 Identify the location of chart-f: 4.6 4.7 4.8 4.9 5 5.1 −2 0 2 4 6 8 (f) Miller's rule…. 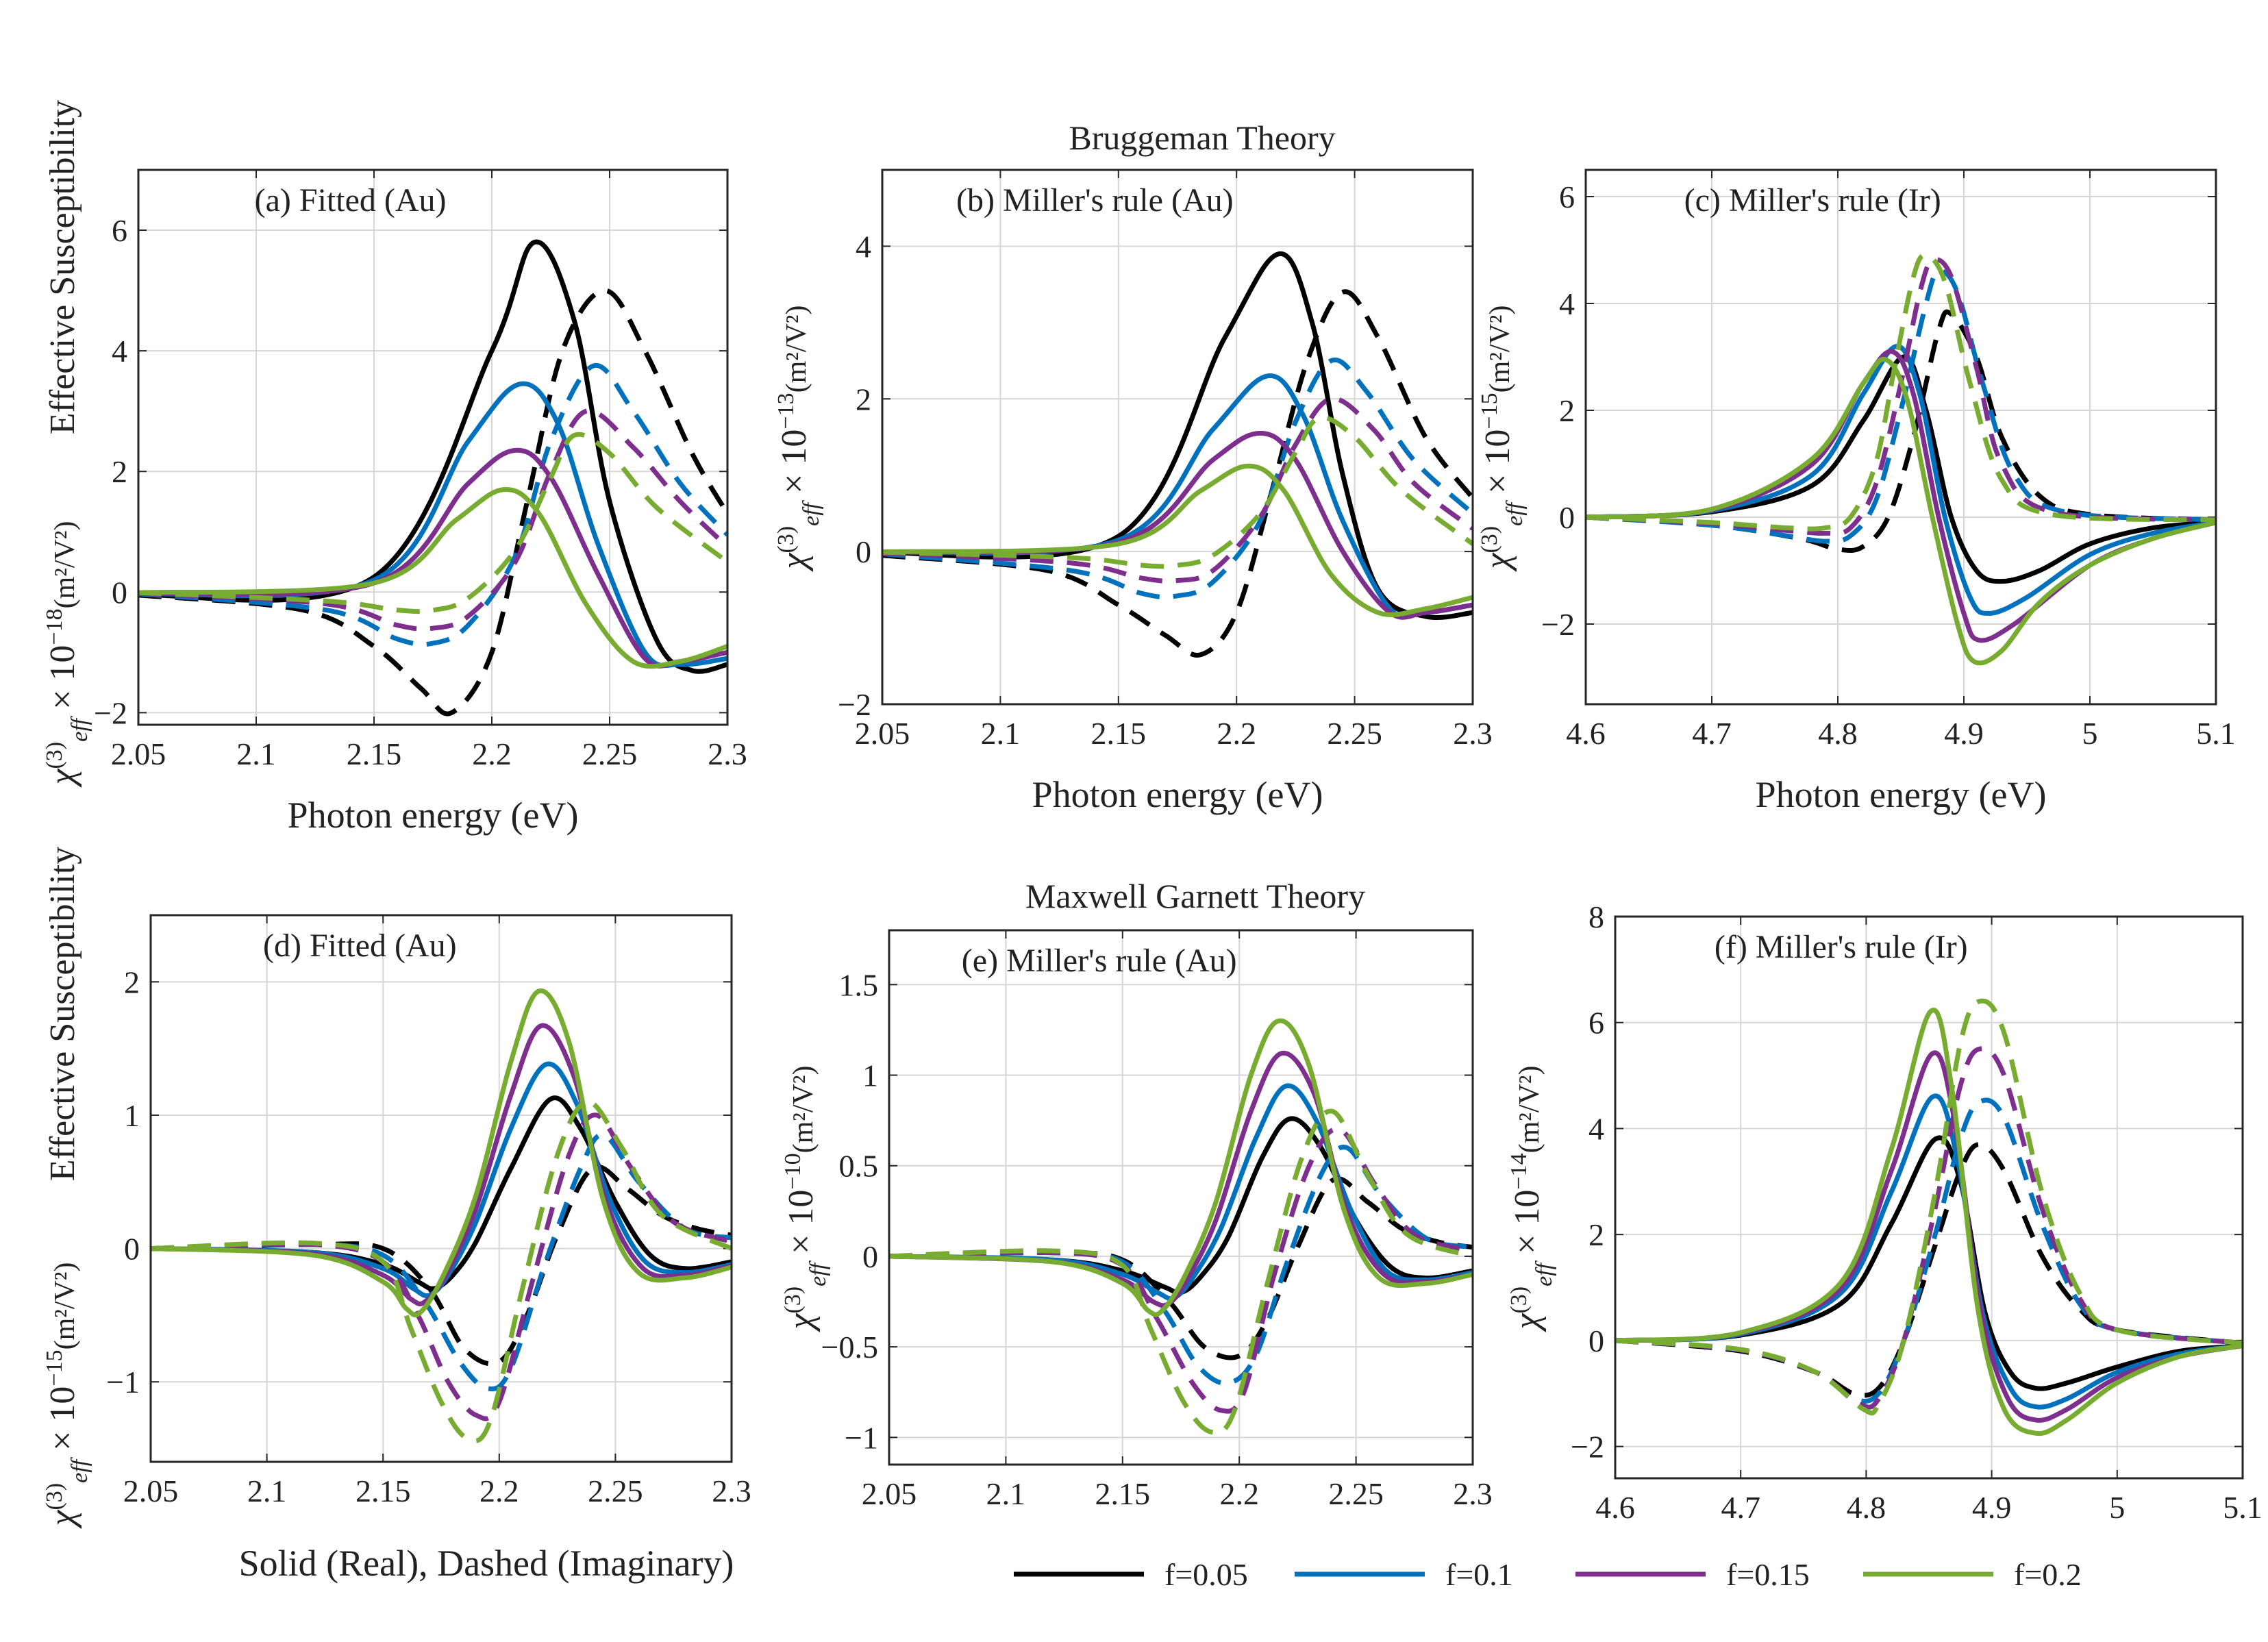
(1884, 1212).